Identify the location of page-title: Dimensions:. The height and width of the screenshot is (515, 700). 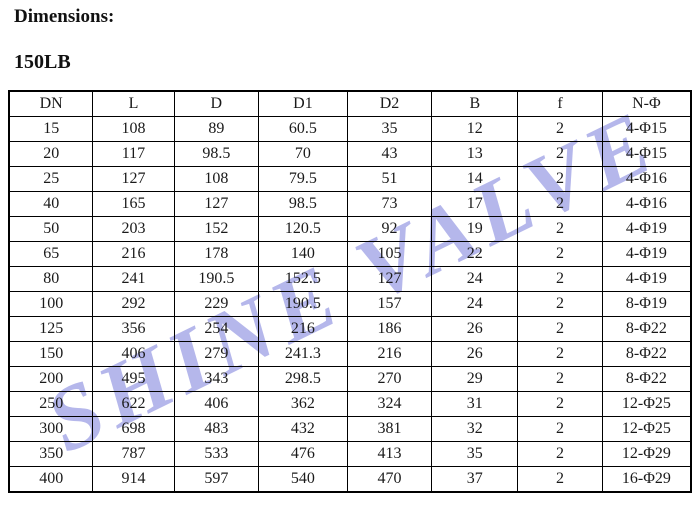
(64, 16).